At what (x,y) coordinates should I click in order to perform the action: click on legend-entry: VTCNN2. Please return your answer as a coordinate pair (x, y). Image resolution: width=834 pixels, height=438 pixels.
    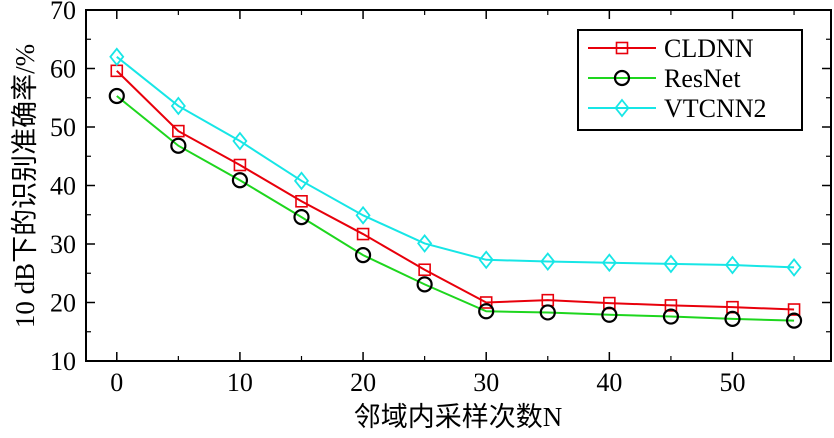
    Looking at the image, I should click on (677, 108).